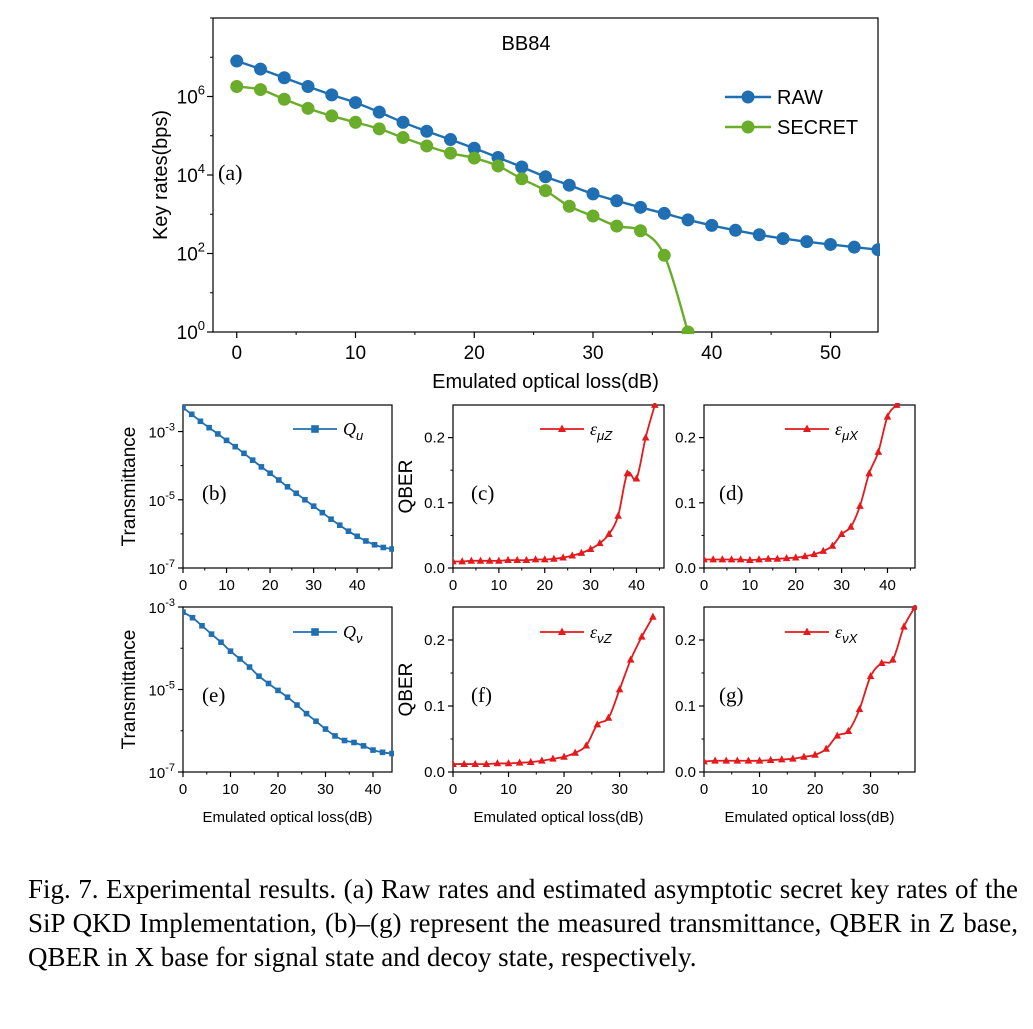  What do you see at coordinates (800, 98) in the screenshot?
I see `legend-label: RAW` at bounding box center [800, 98].